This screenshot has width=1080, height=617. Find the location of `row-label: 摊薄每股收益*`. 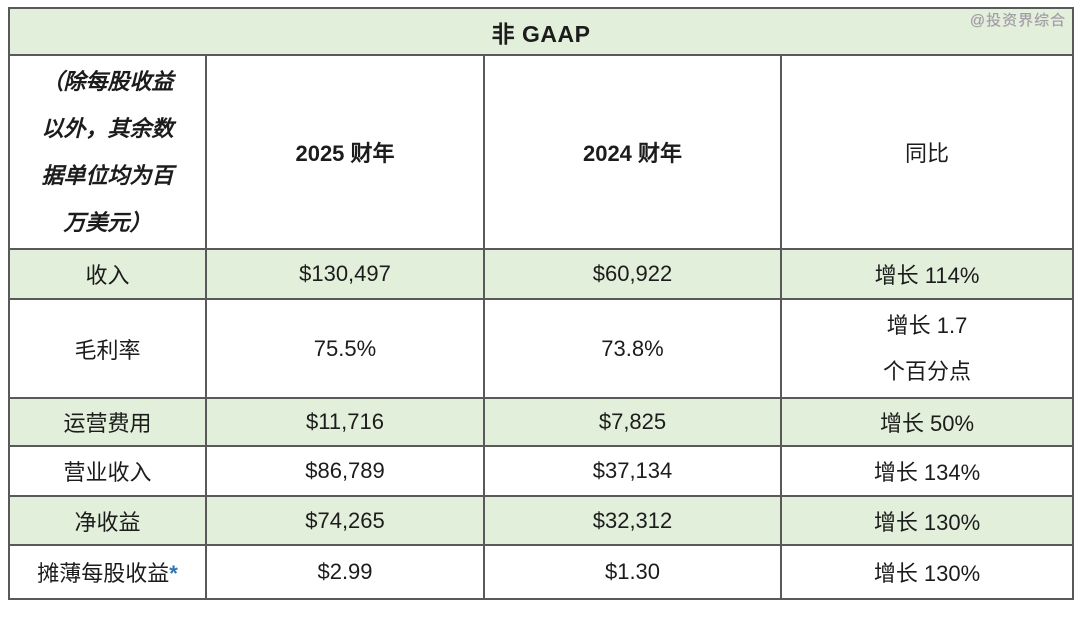

row-label: 摊薄每股收益* is located at coordinates (107, 572).